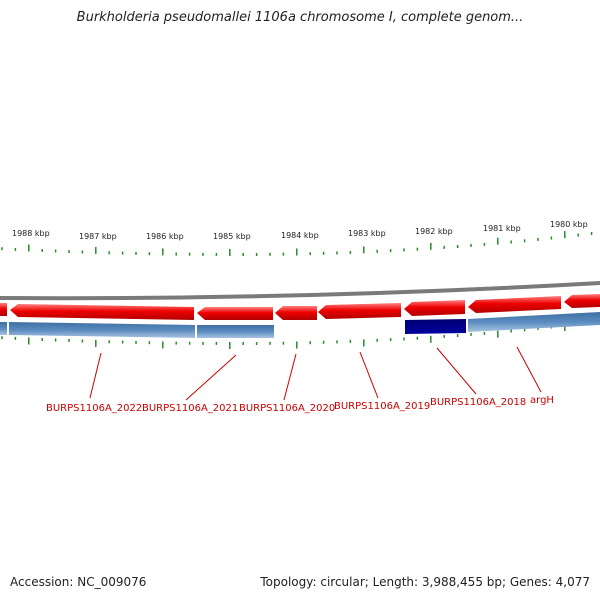  Describe the element at coordinates (542, 400) in the screenshot. I see `gene-label: argH` at that location.